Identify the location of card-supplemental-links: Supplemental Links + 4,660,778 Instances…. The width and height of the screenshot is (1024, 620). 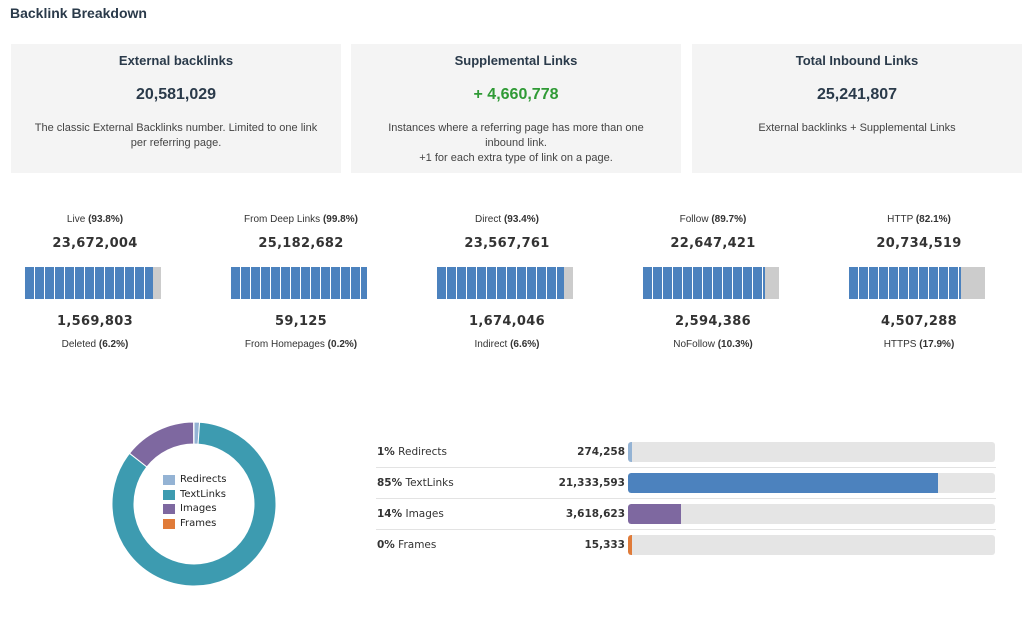
(516, 108).